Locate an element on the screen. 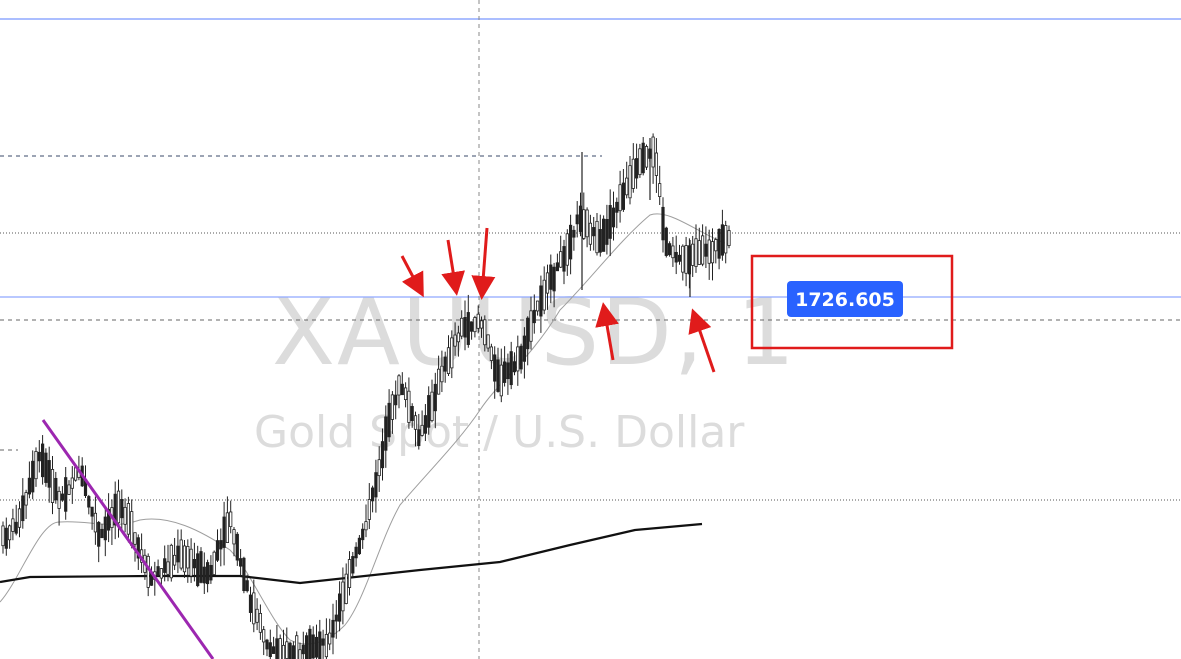 Image resolution: width=1181 pixels, height=659 pixels. annotation-arrows is located at coordinates (558, 300).